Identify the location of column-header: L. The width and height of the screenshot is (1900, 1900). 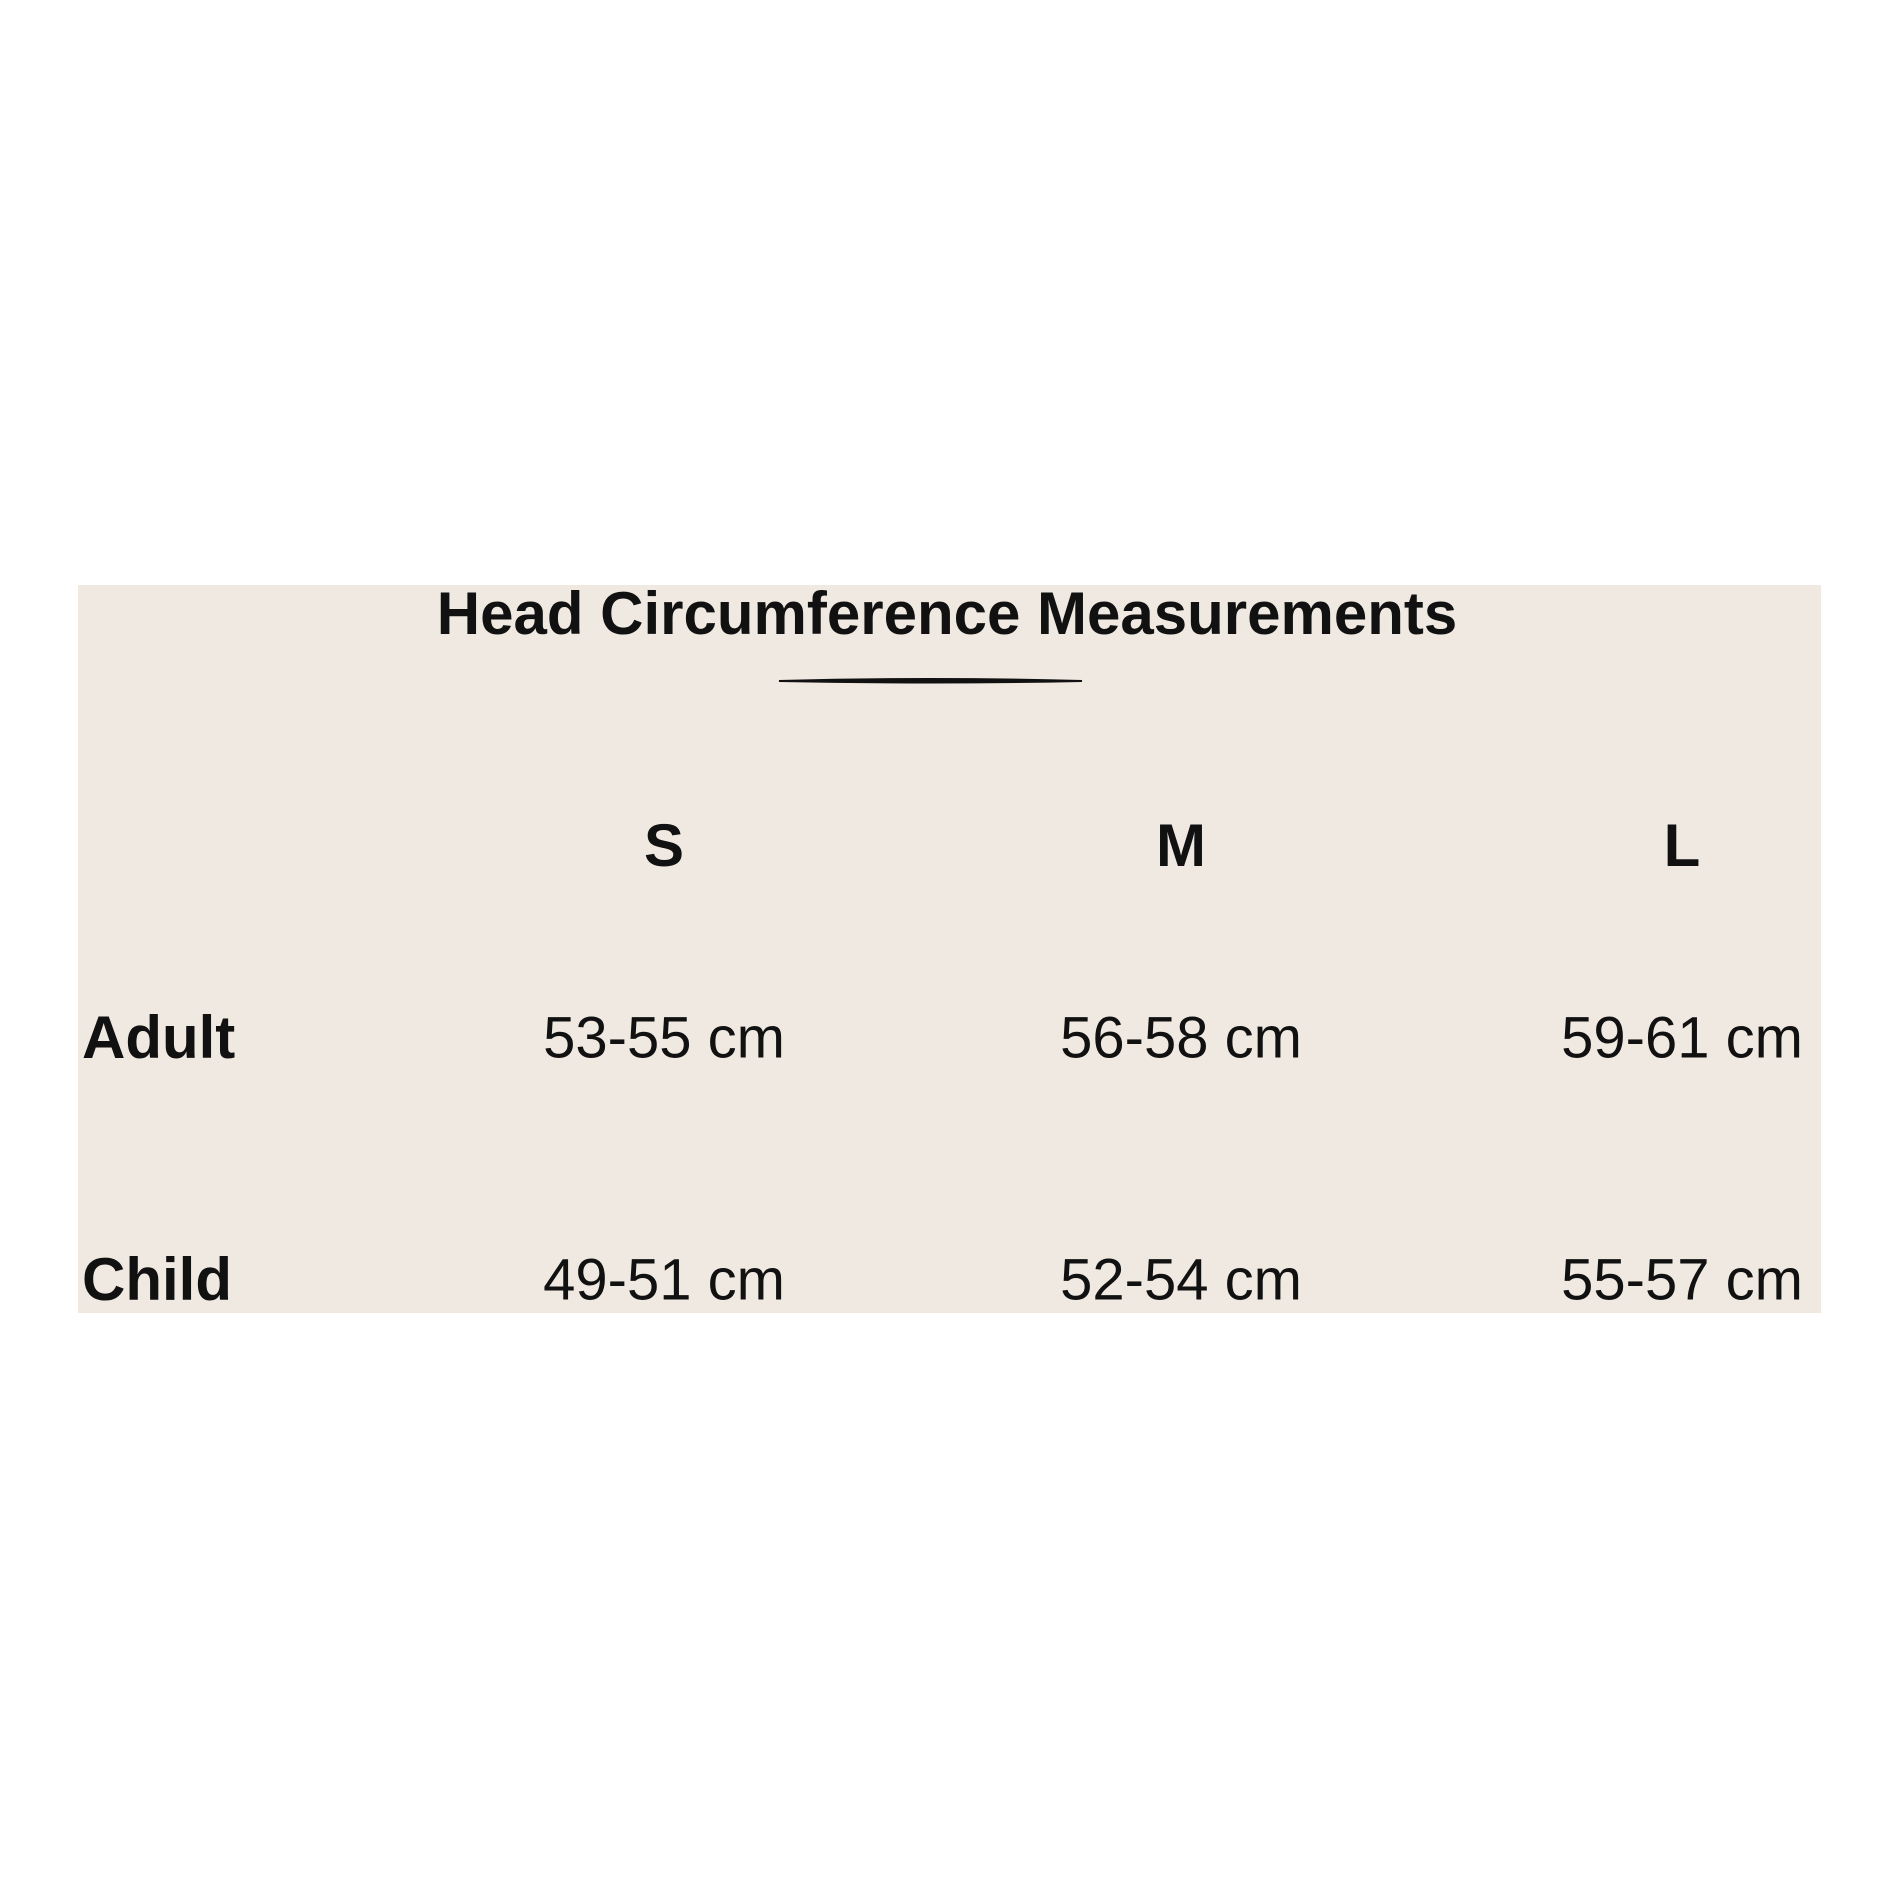
(1682, 845).